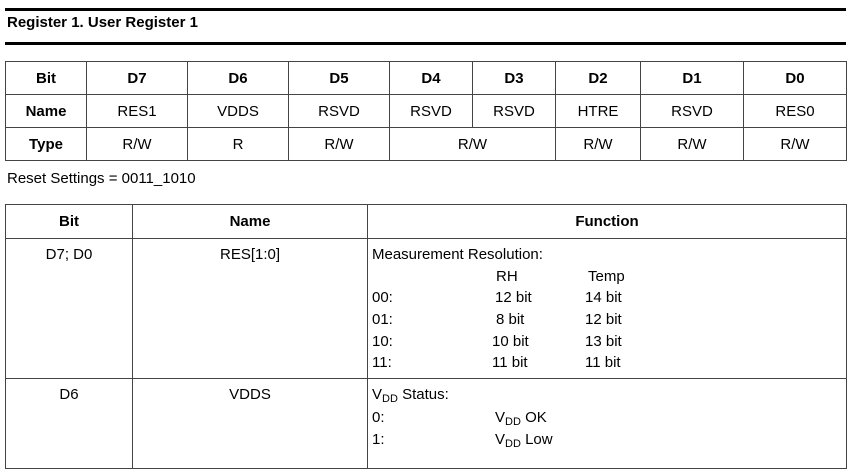 The image size is (848, 469). I want to click on type-d6: R, so click(238, 144).